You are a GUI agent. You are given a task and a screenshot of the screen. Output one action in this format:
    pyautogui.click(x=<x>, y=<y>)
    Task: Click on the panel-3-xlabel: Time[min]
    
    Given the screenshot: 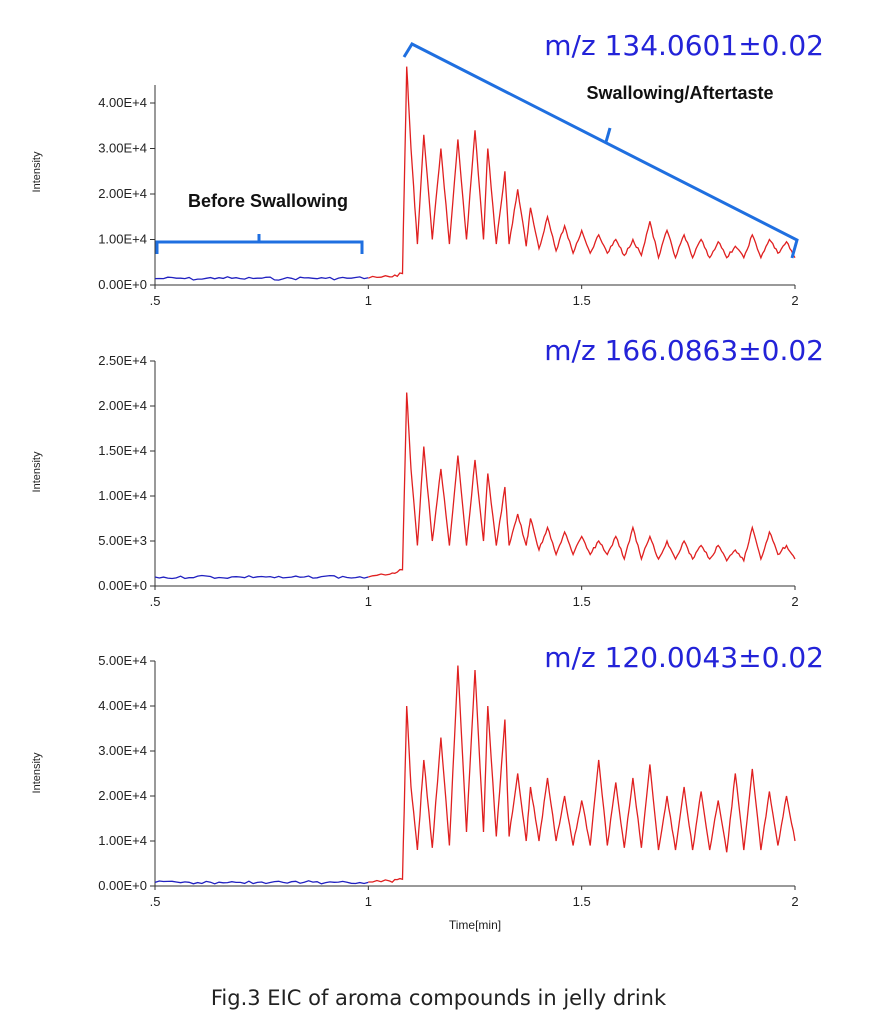 What is the action you would take?
    pyautogui.click(x=475, y=925)
    